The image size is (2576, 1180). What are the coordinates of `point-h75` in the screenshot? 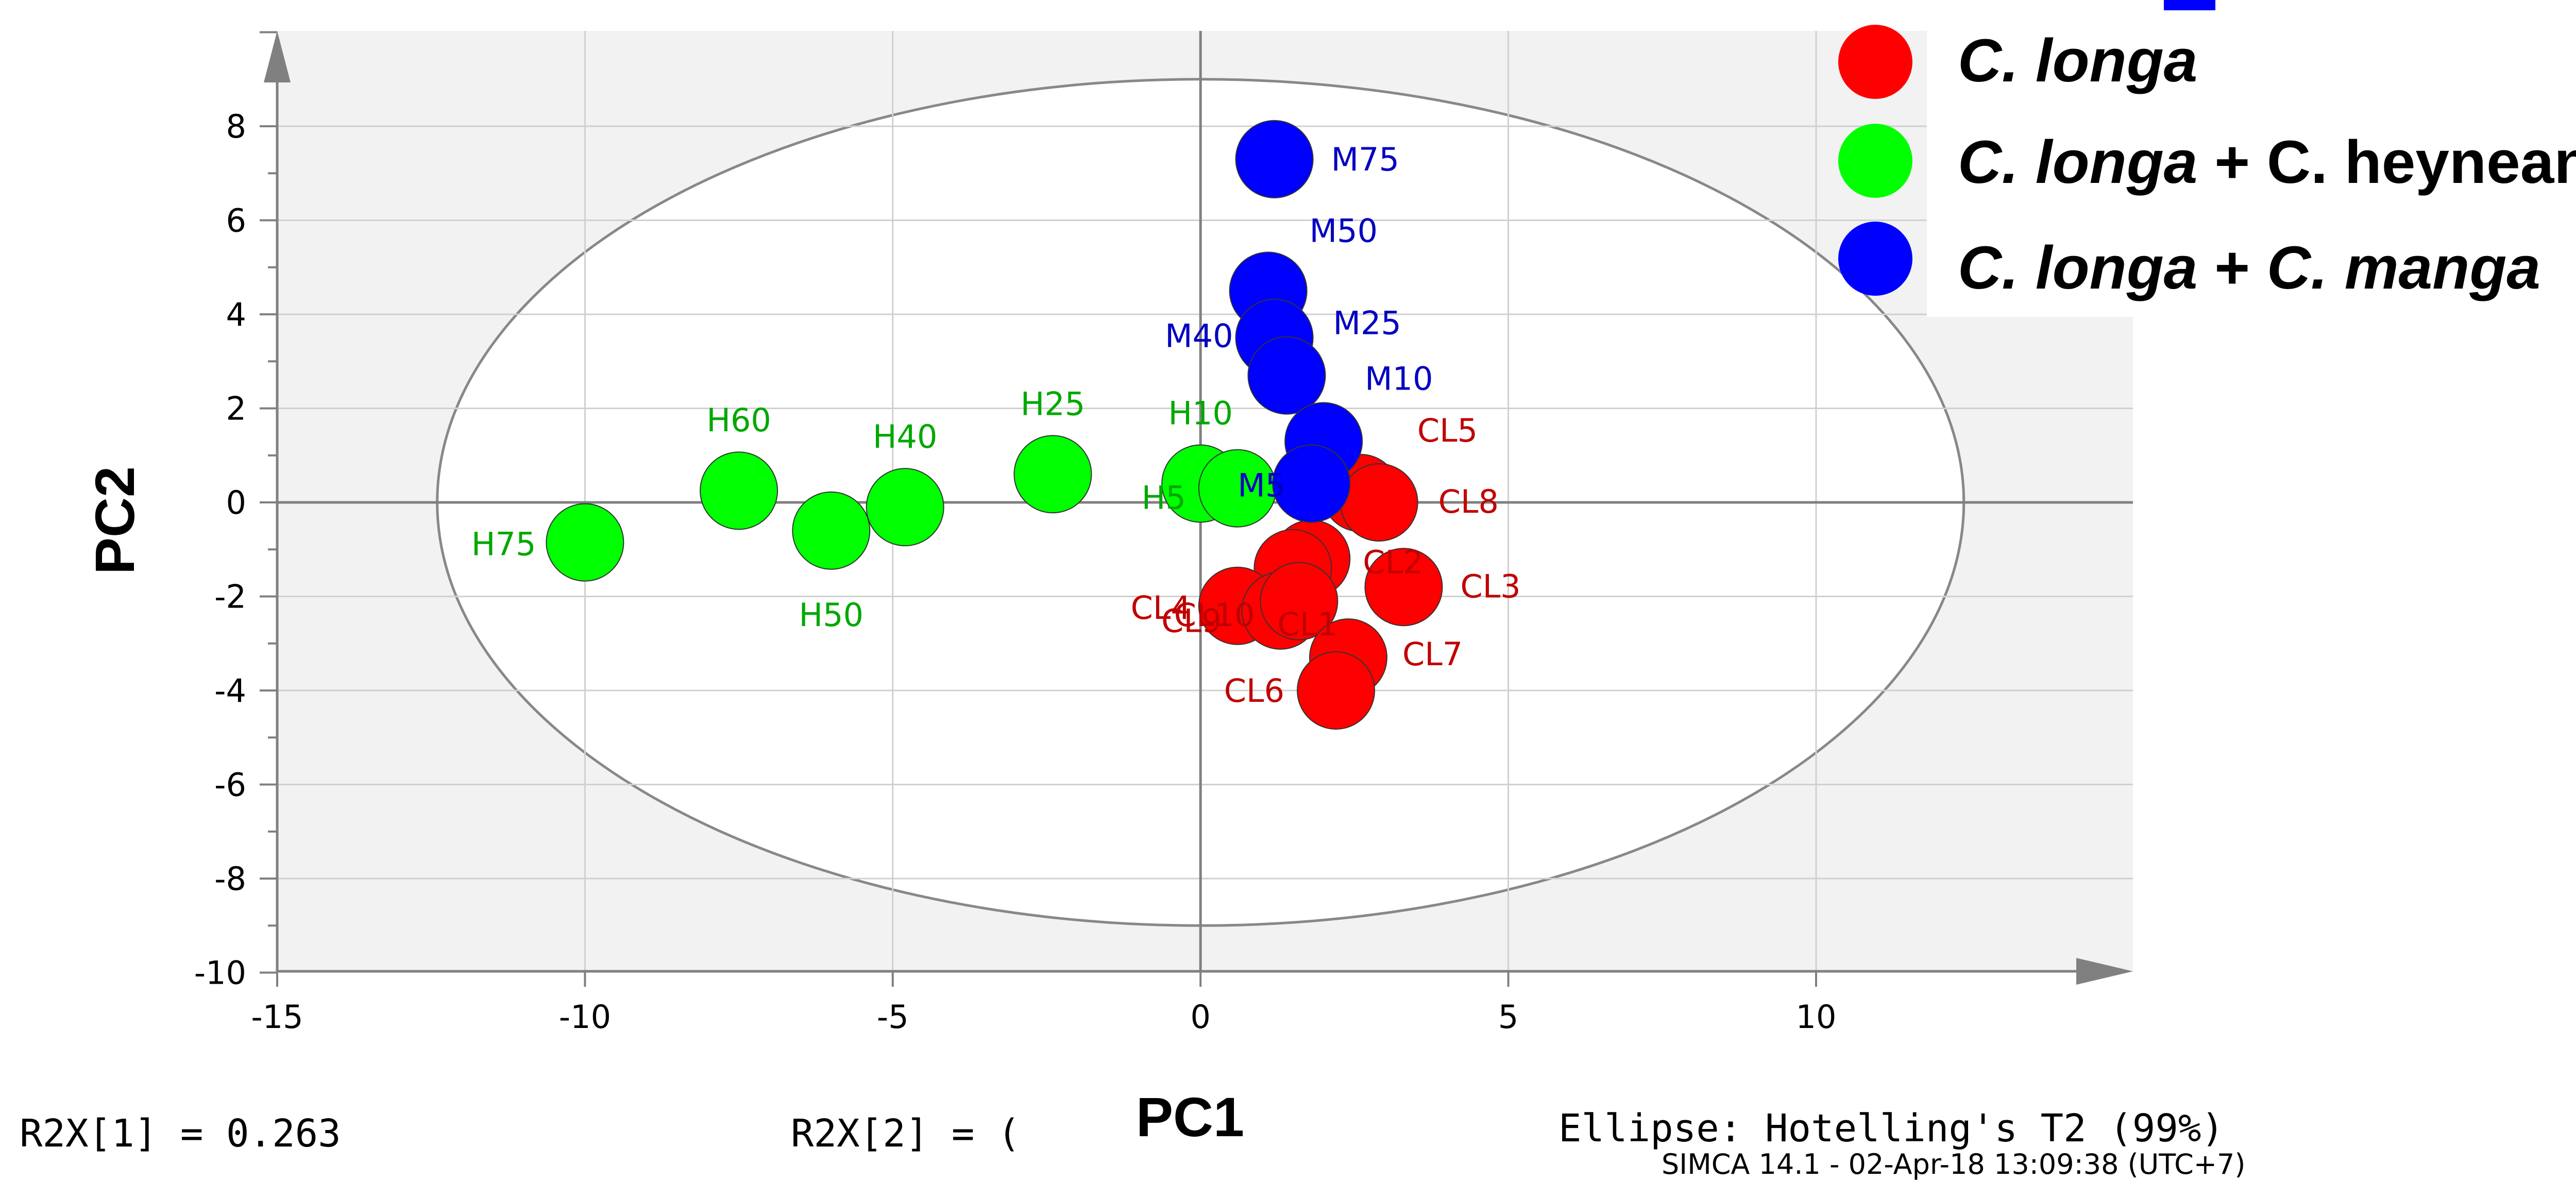 It's located at (585, 542).